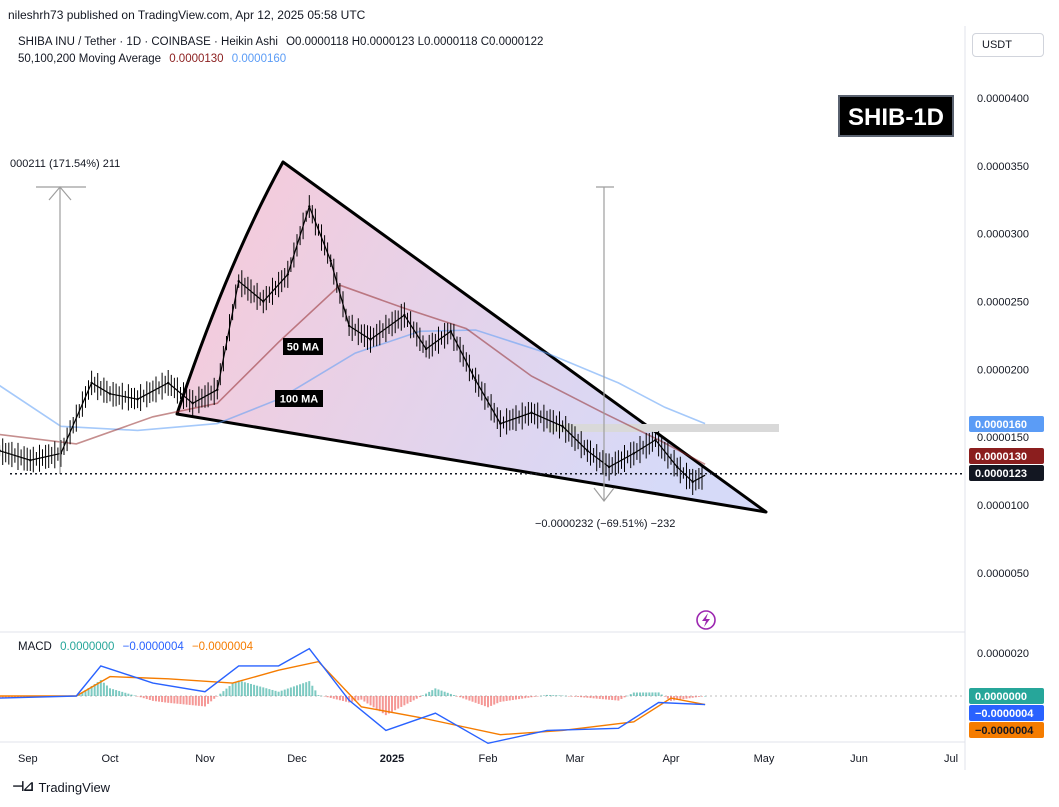 This screenshot has width=1059, height=807. Describe the element at coordinates (135, 647) in the screenshot. I see `macd-legend: MACD 0.0000000 −0.0000004 −0.0000004` at that location.